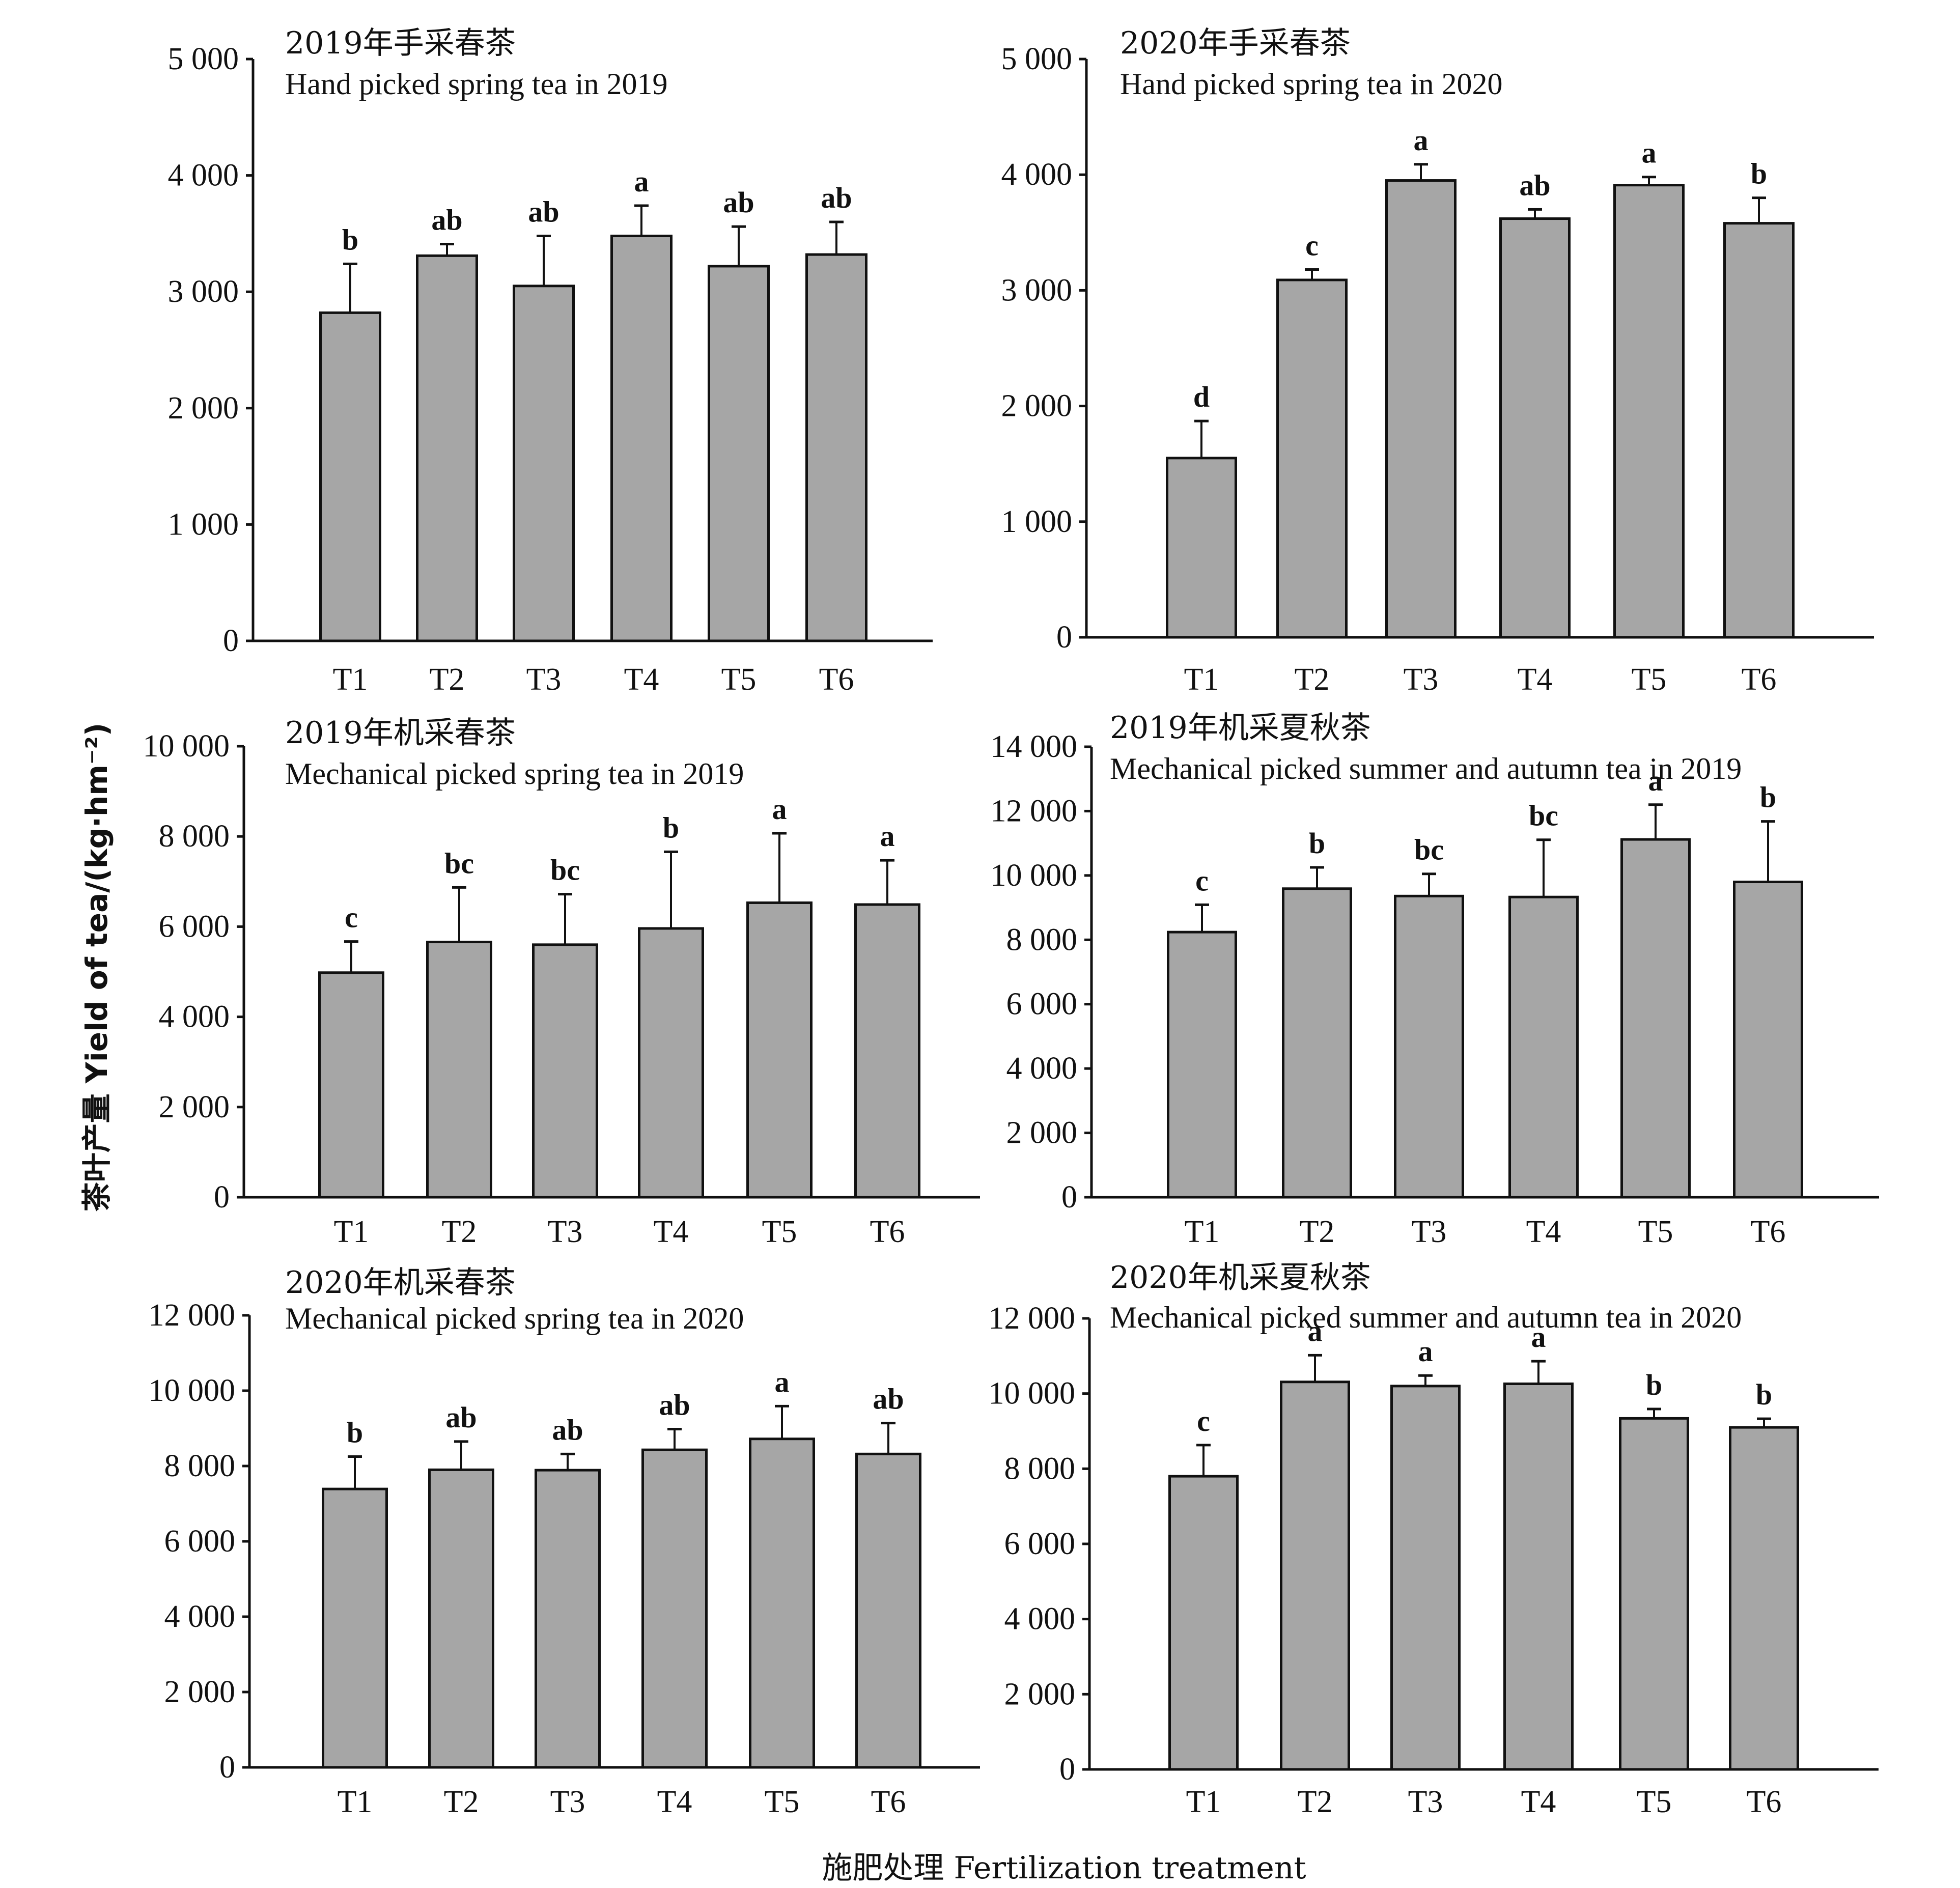  Describe the element at coordinates (1034, 811) in the screenshot. I see `y-tick-label: 12 000` at that location.